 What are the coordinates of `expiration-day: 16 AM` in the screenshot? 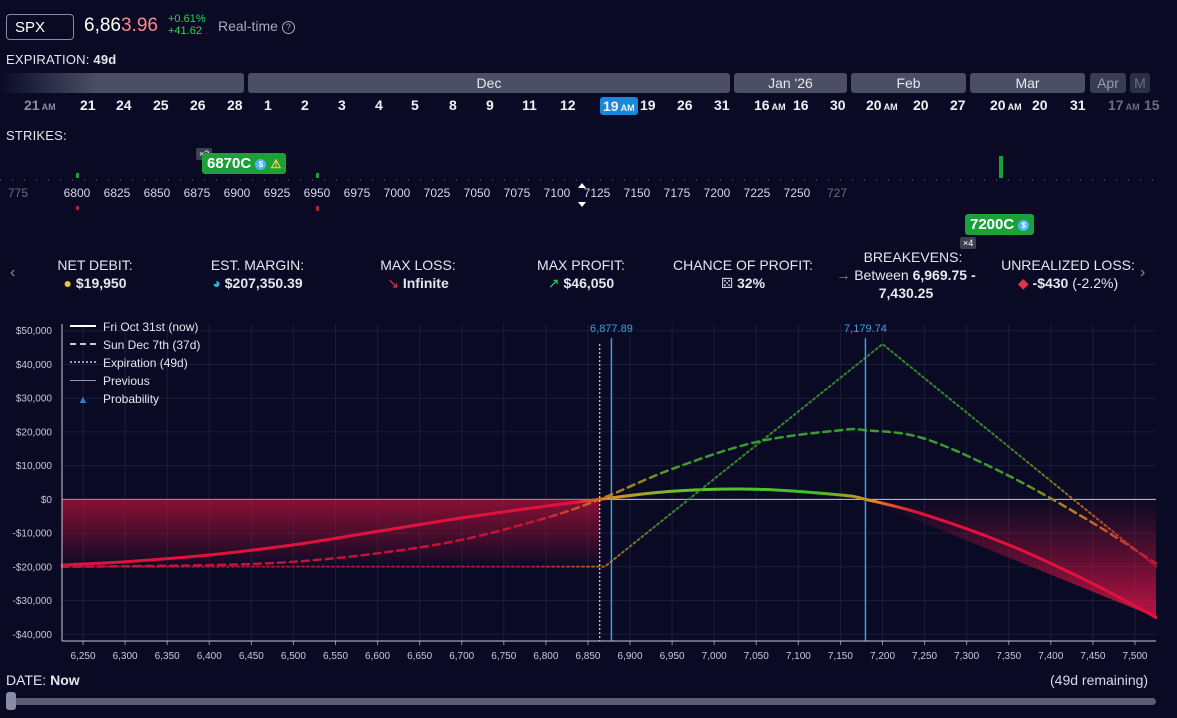 It's located at (770, 105).